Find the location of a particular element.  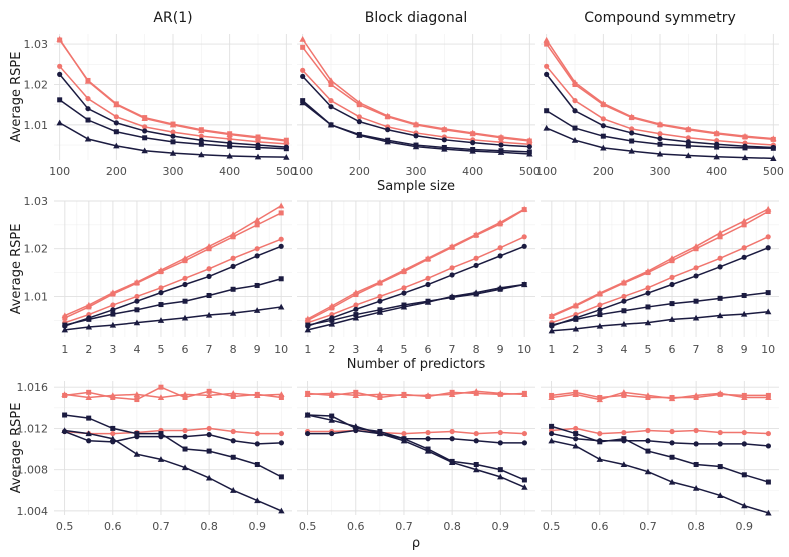

x-tick-label: 9 is located at coordinates (257, 349).